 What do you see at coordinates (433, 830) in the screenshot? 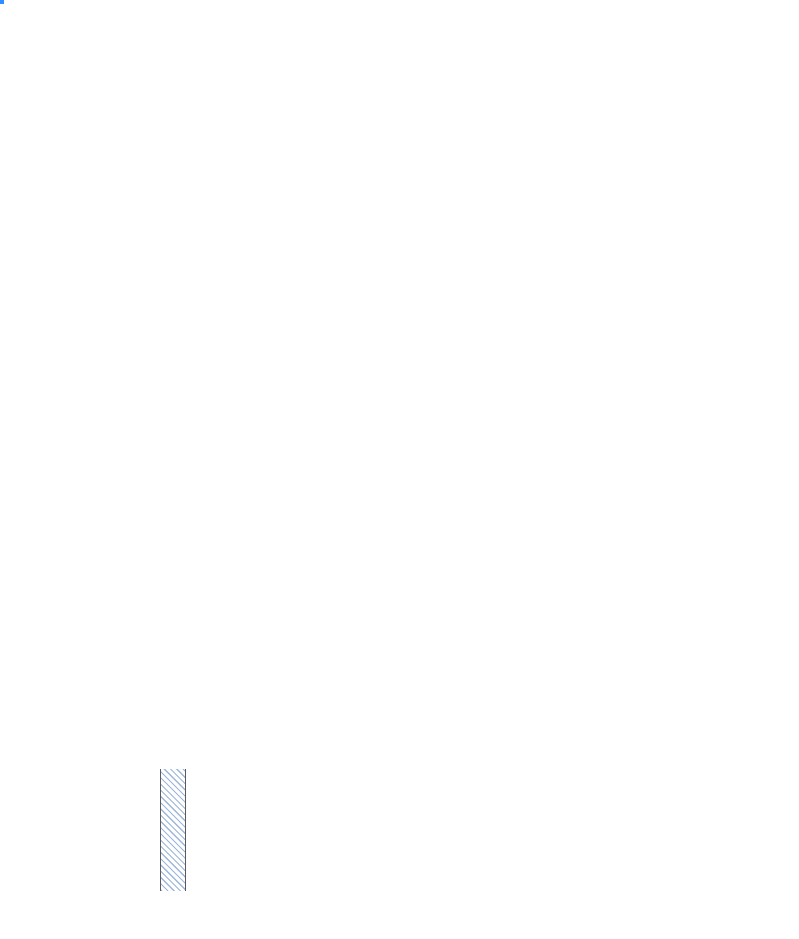
I see `goes-flux-curve` at bounding box center [433, 830].